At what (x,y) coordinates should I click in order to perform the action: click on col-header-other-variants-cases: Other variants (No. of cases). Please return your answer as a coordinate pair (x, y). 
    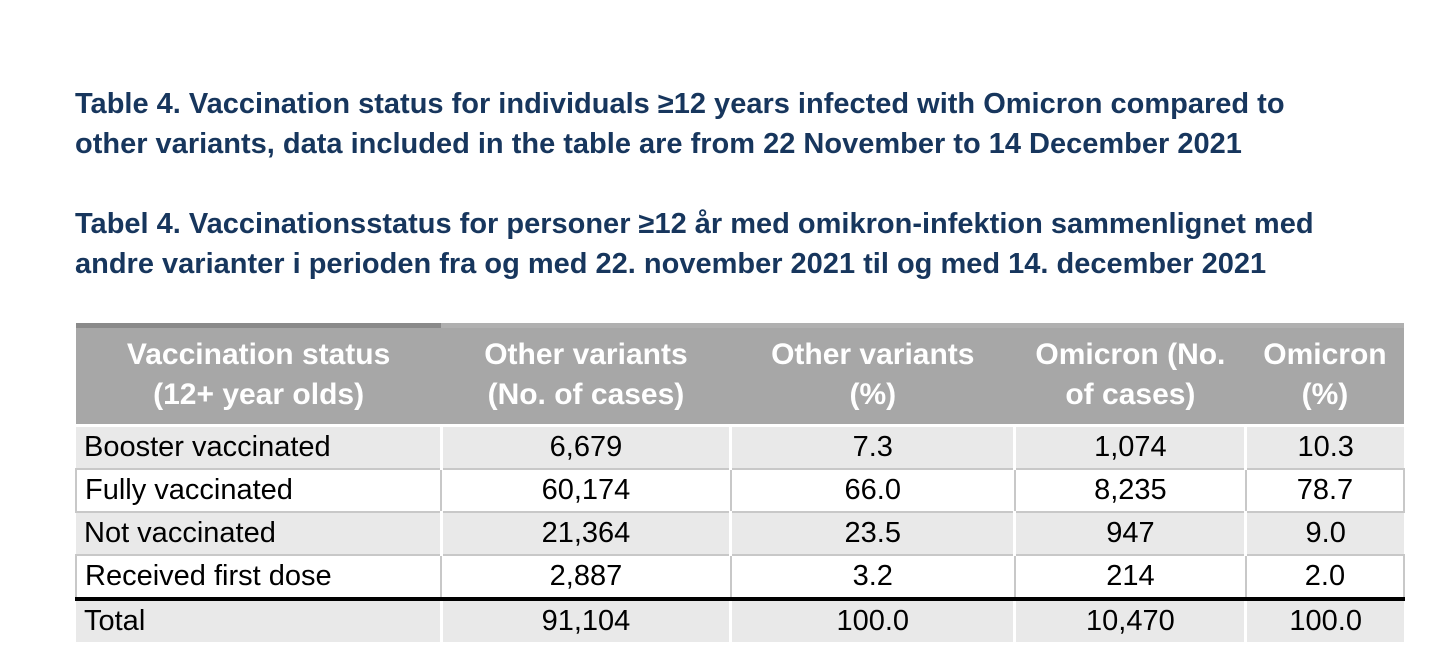
    Looking at the image, I should click on (586, 375).